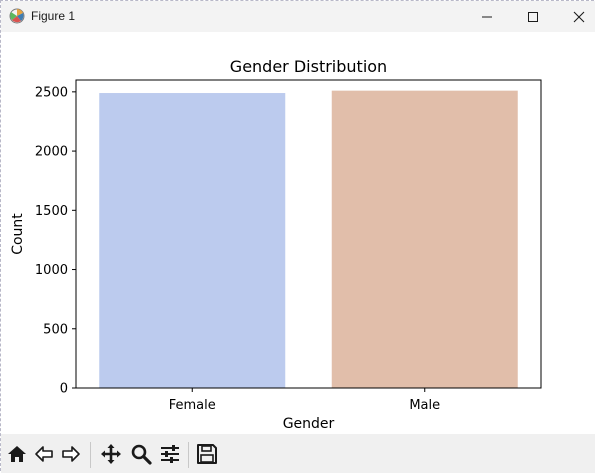 This screenshot has width=595, height=473. I want to click on title-bar: Figure 1, so click(298, 16).